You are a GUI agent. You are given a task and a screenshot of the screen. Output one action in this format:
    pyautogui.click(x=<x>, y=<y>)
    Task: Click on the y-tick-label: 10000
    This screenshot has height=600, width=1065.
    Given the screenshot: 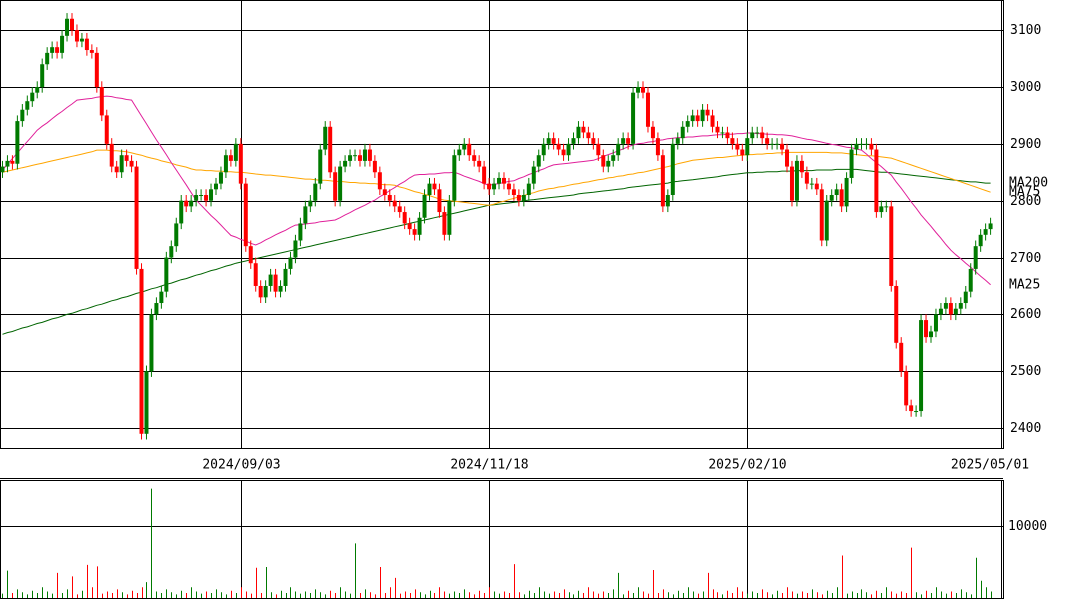 What is the action you would take?
    pyautogui.click(x=1027, y=526)
    